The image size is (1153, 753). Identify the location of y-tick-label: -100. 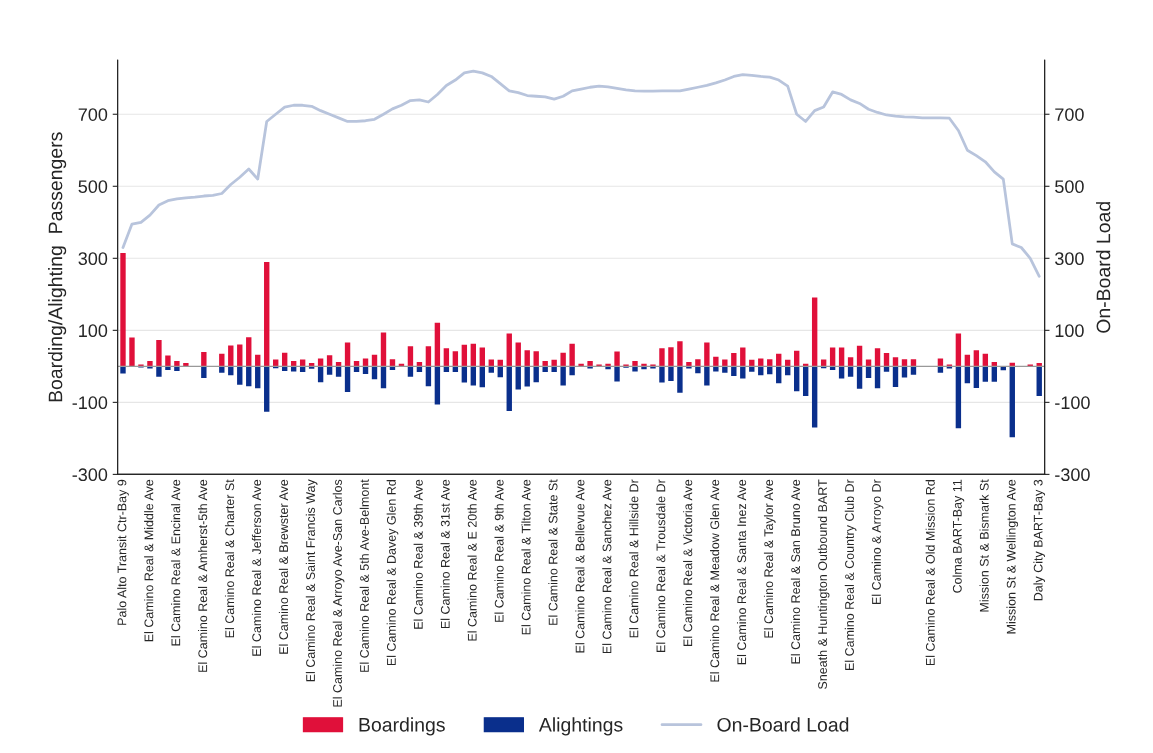
(90, 403).